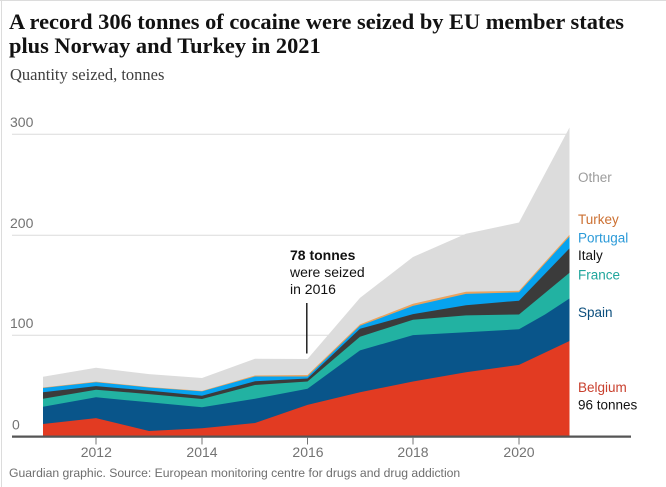  I want to click on svg-text: Italy, so click(590, 255).